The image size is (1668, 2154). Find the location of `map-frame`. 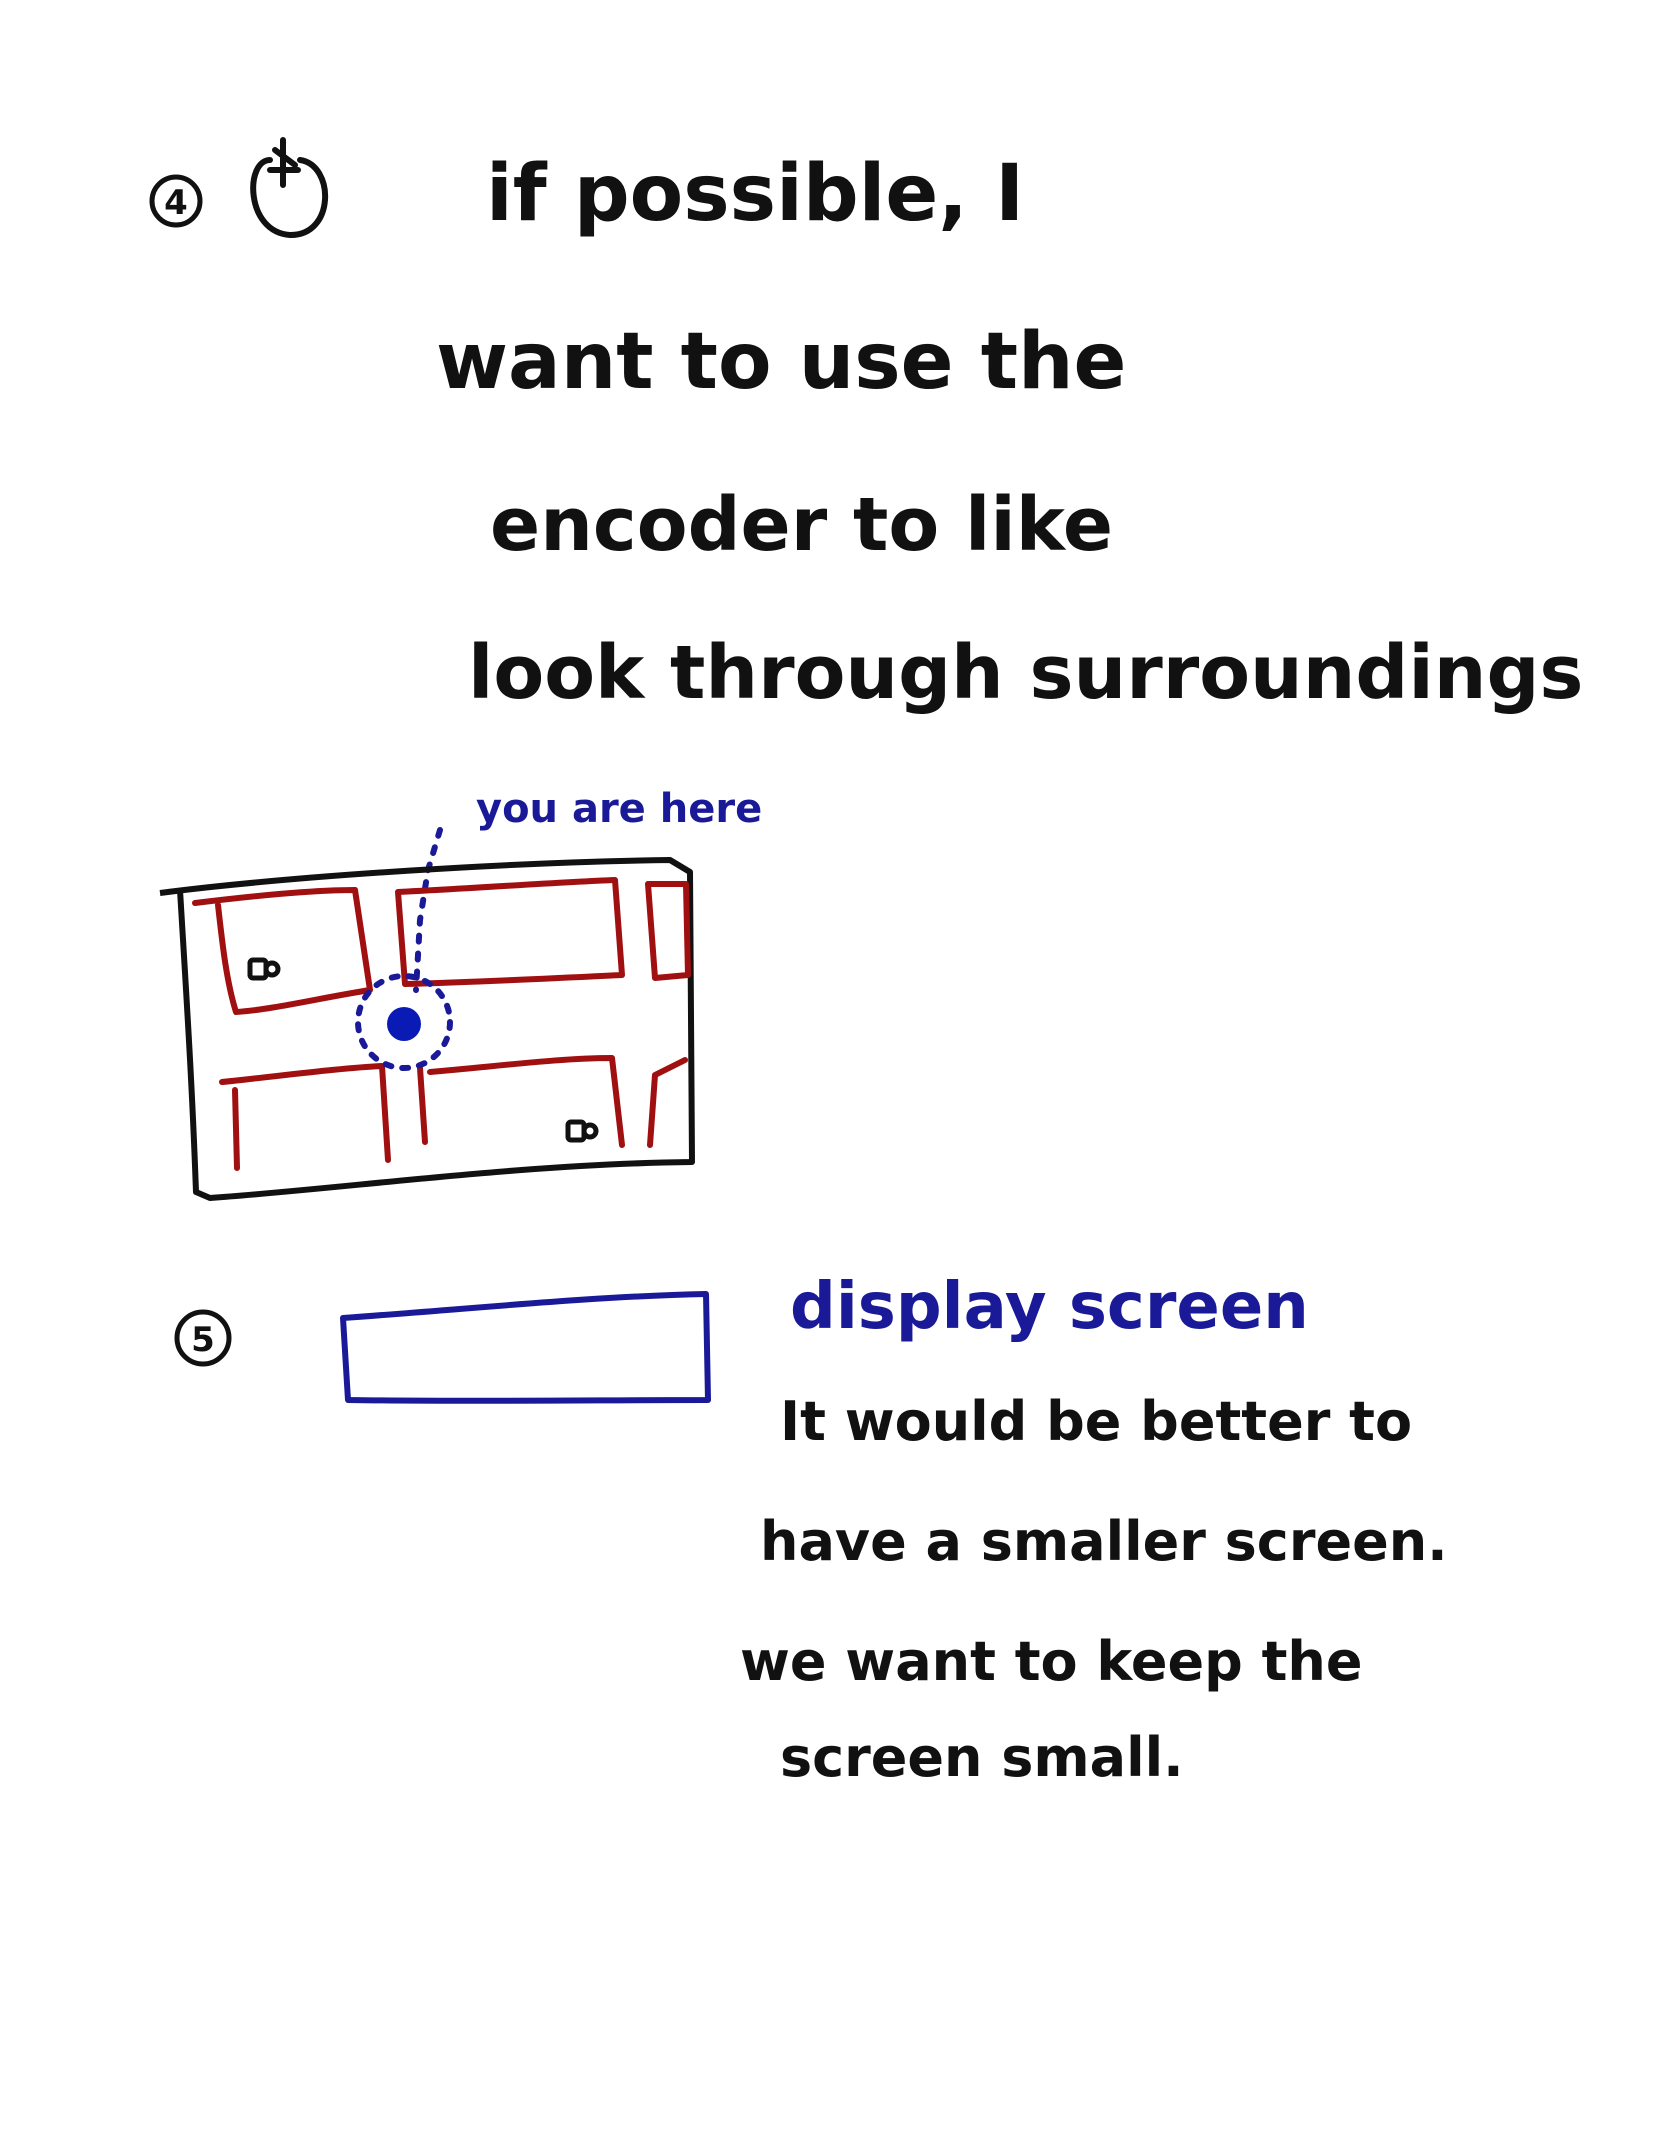

map-frame is located at coordinates (427, 1029).